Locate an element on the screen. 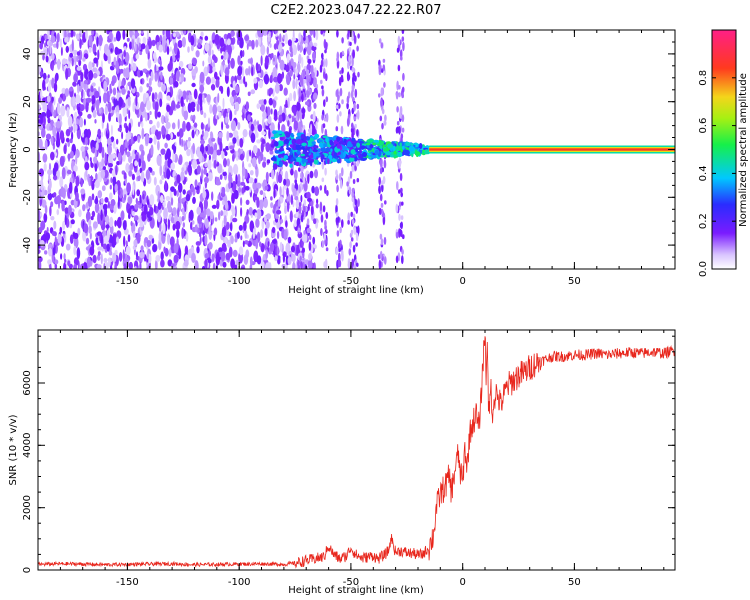 This screenshot has width=750, height=600. y-tick-label: 40 is located at coordinates (27, 54).